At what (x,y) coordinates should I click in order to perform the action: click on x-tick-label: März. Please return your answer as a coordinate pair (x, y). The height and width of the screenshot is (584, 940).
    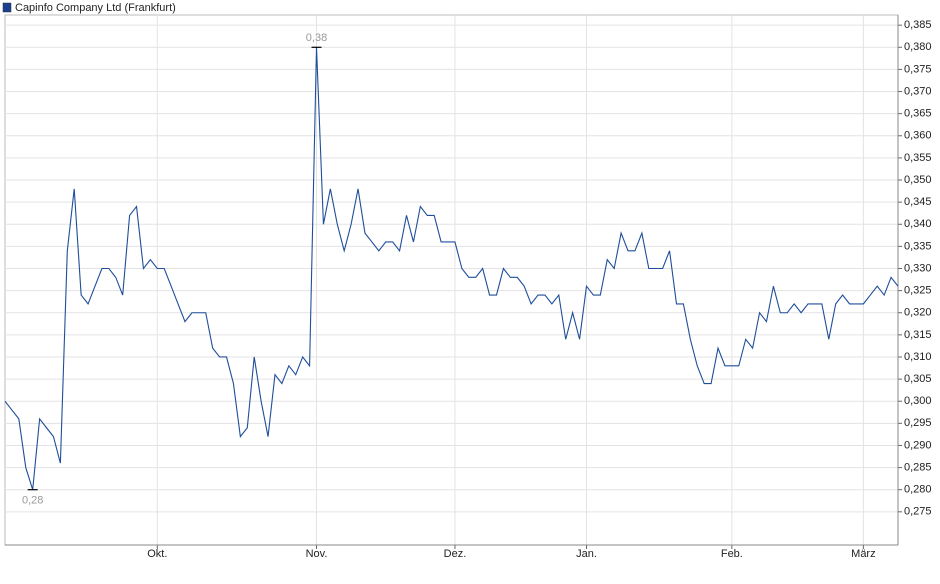
    Looking at the image, I should click on (863, 554).